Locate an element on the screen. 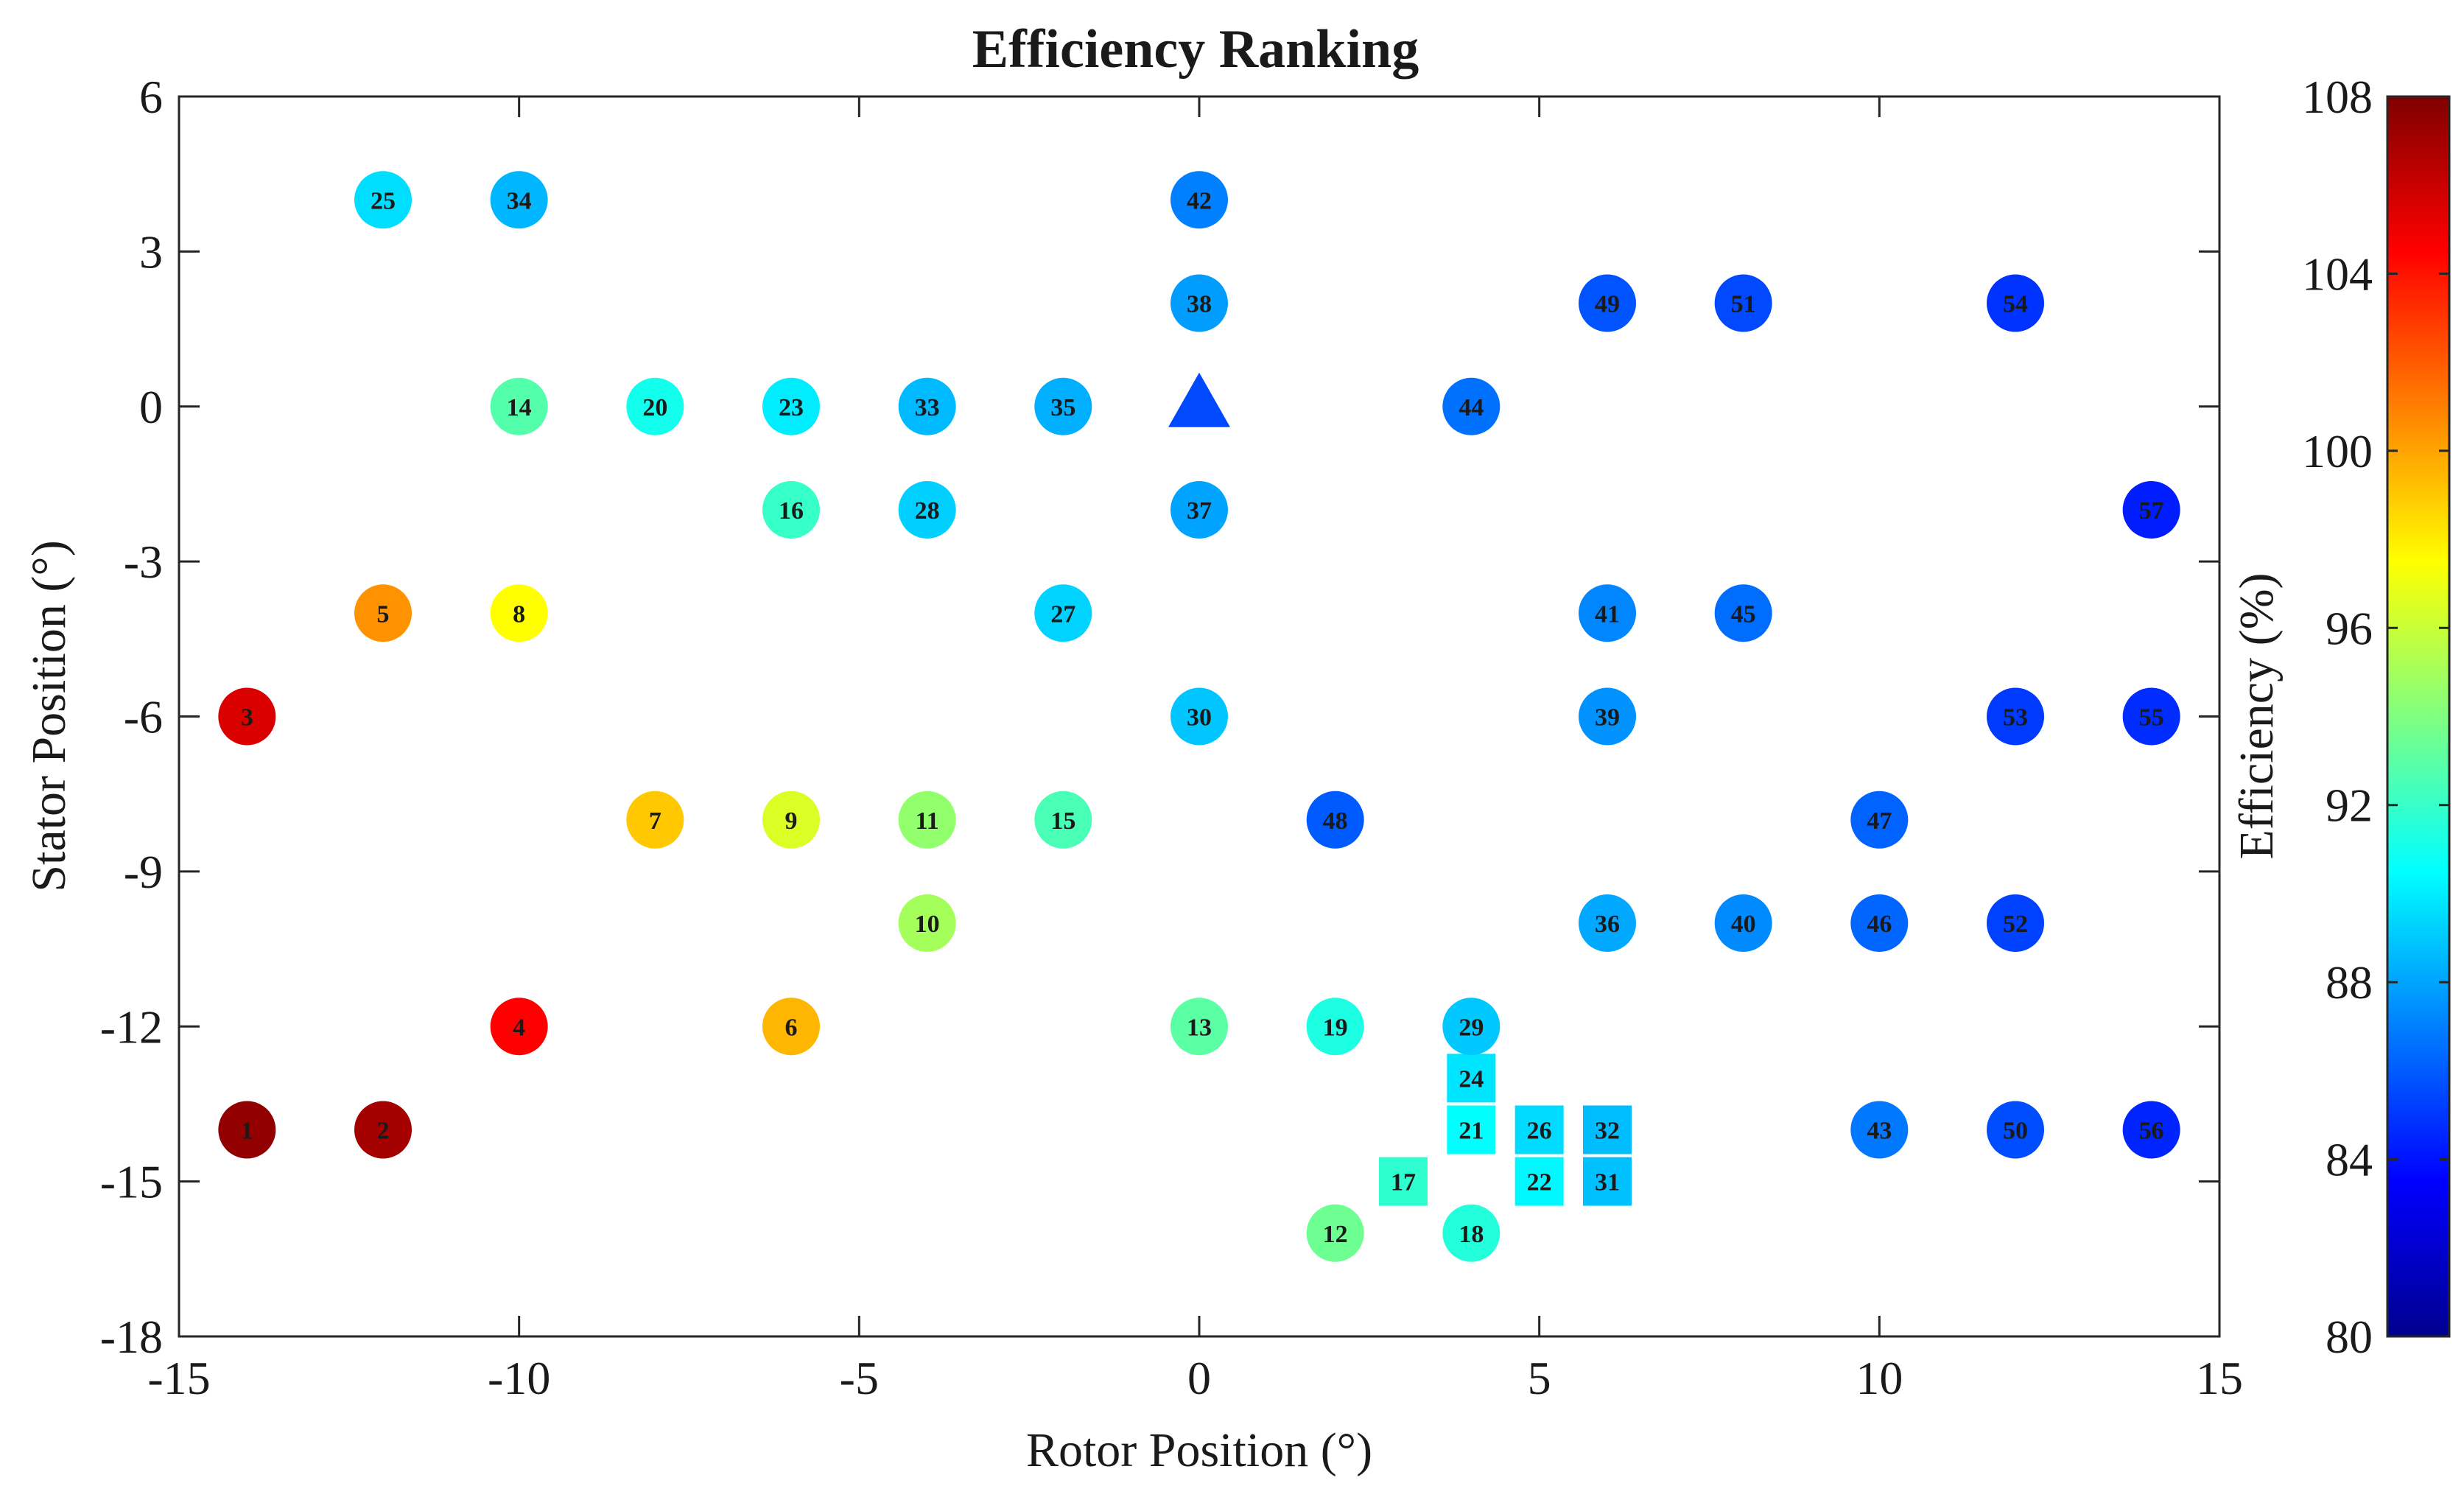  data-point-rank-label: 47 is located at coordinates (1879, 821).